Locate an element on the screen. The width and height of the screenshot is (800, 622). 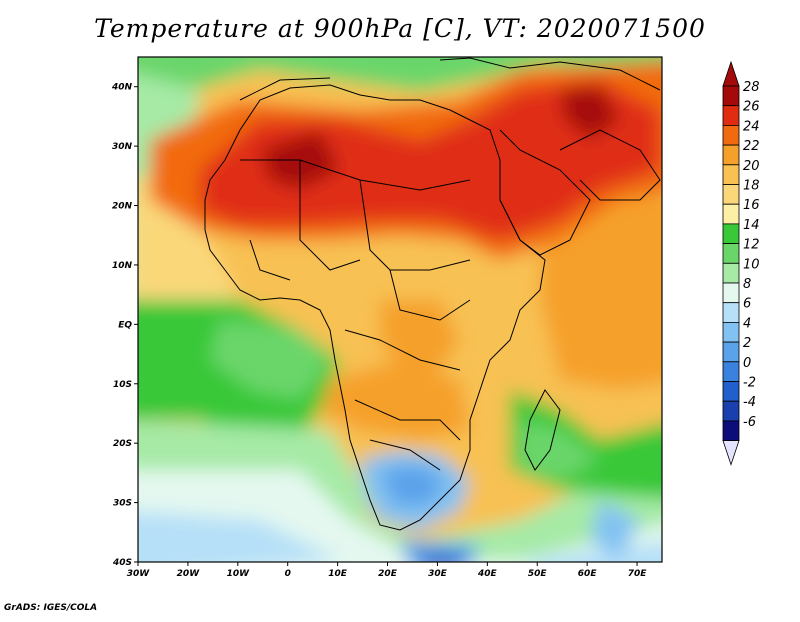
colorbar-label: 18 is located at coordinates (751, 186).